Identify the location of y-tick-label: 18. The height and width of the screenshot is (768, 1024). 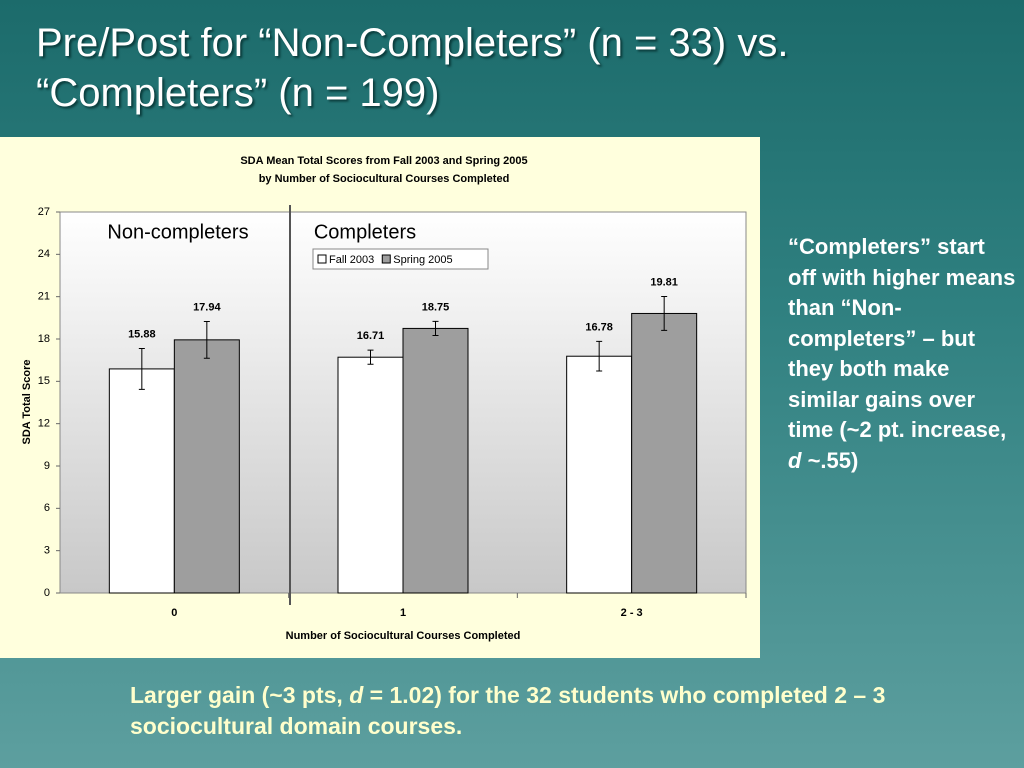
(44, 339).